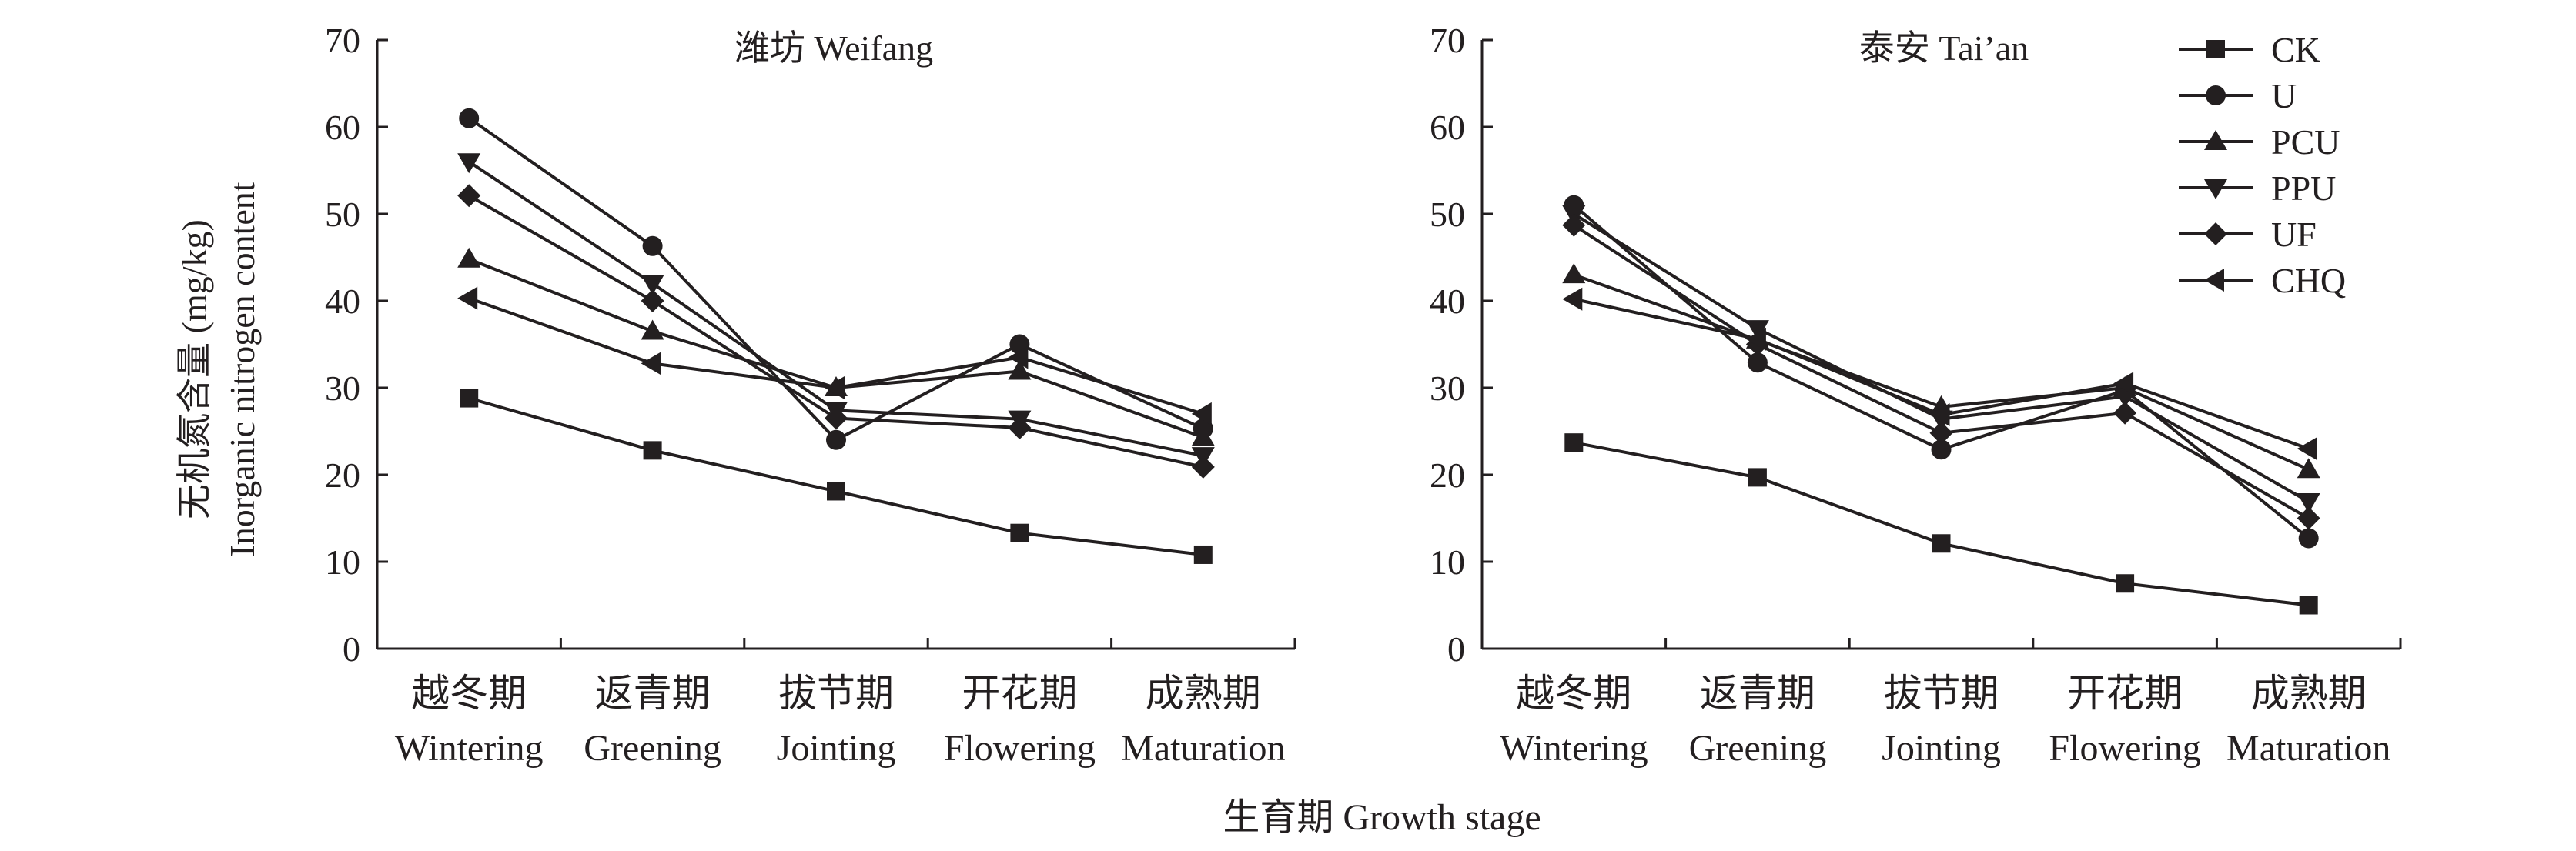  Describe the element at coordinates (1941, 524) in the screenshot. I see `series-line-ck` at that location.